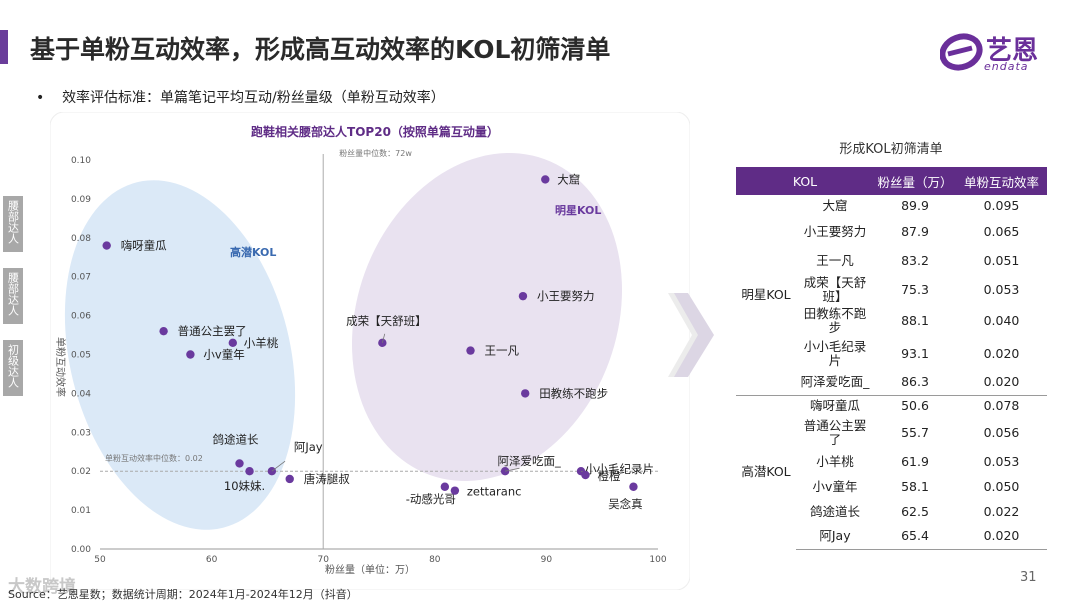 This screenshot has width=1080, height=608. What do you see at coordinates (375, 153) in the screenshot?
I see `x-median-label: 粉丝量中位数：72w` at bounding box center [375, 153].